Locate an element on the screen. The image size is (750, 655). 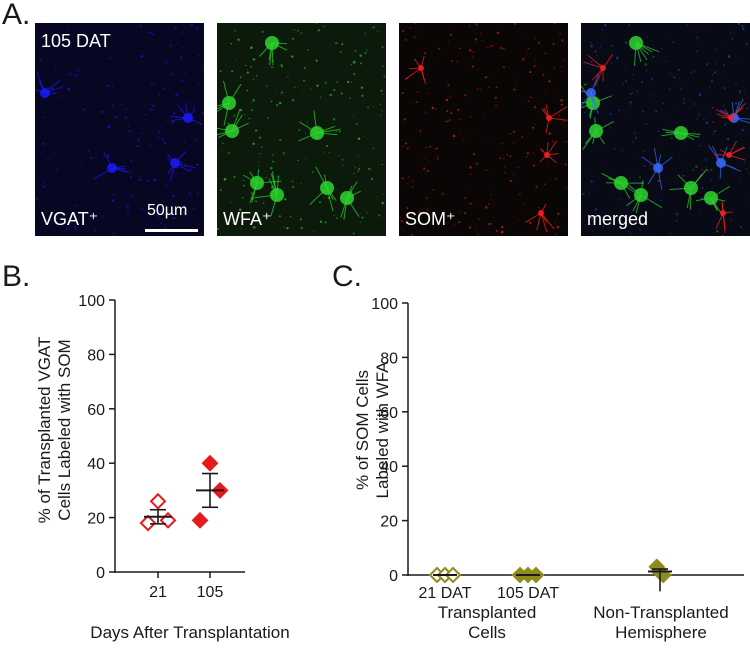
data-point is located at coordinates (168, 520).